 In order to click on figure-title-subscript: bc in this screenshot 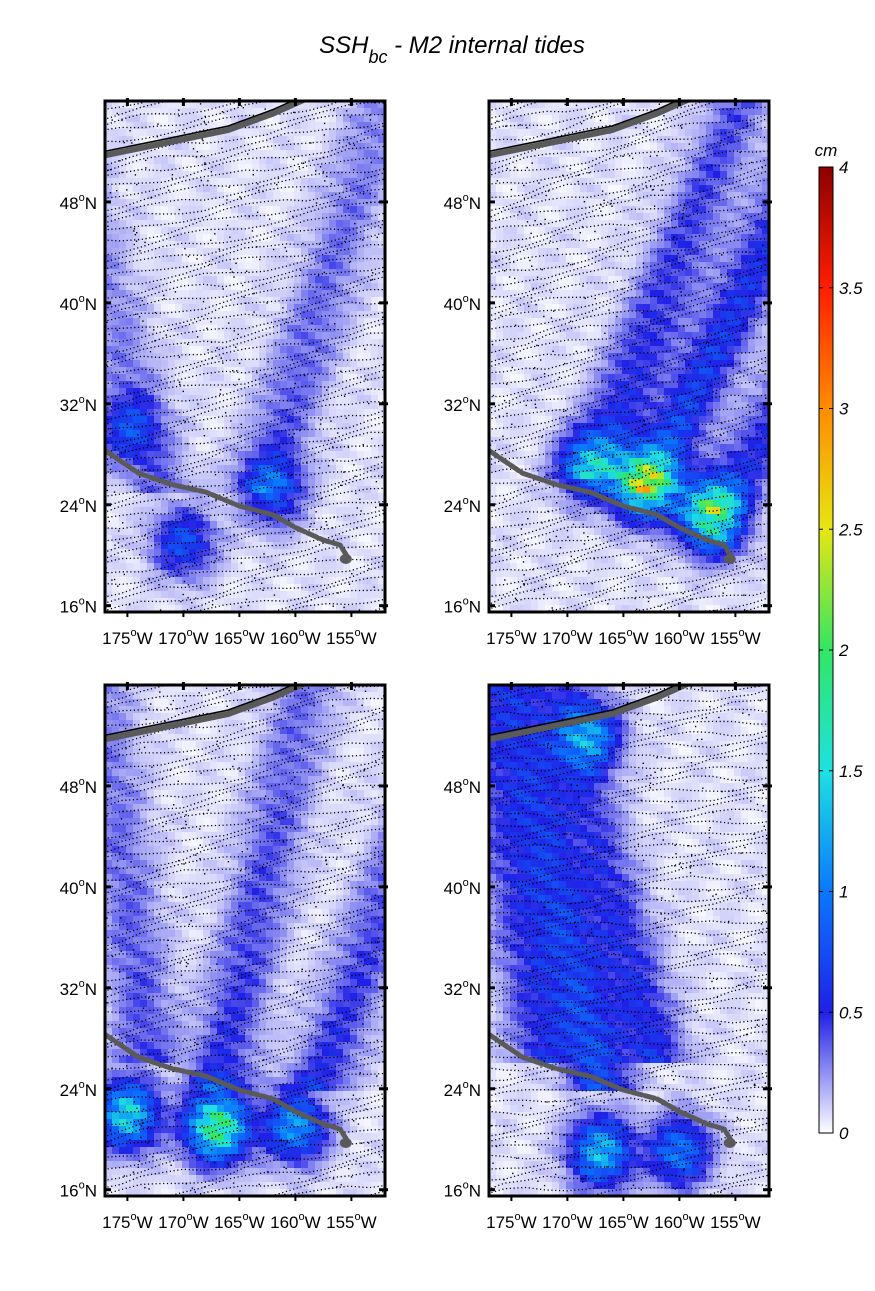, I will do `click(377, 57)`.